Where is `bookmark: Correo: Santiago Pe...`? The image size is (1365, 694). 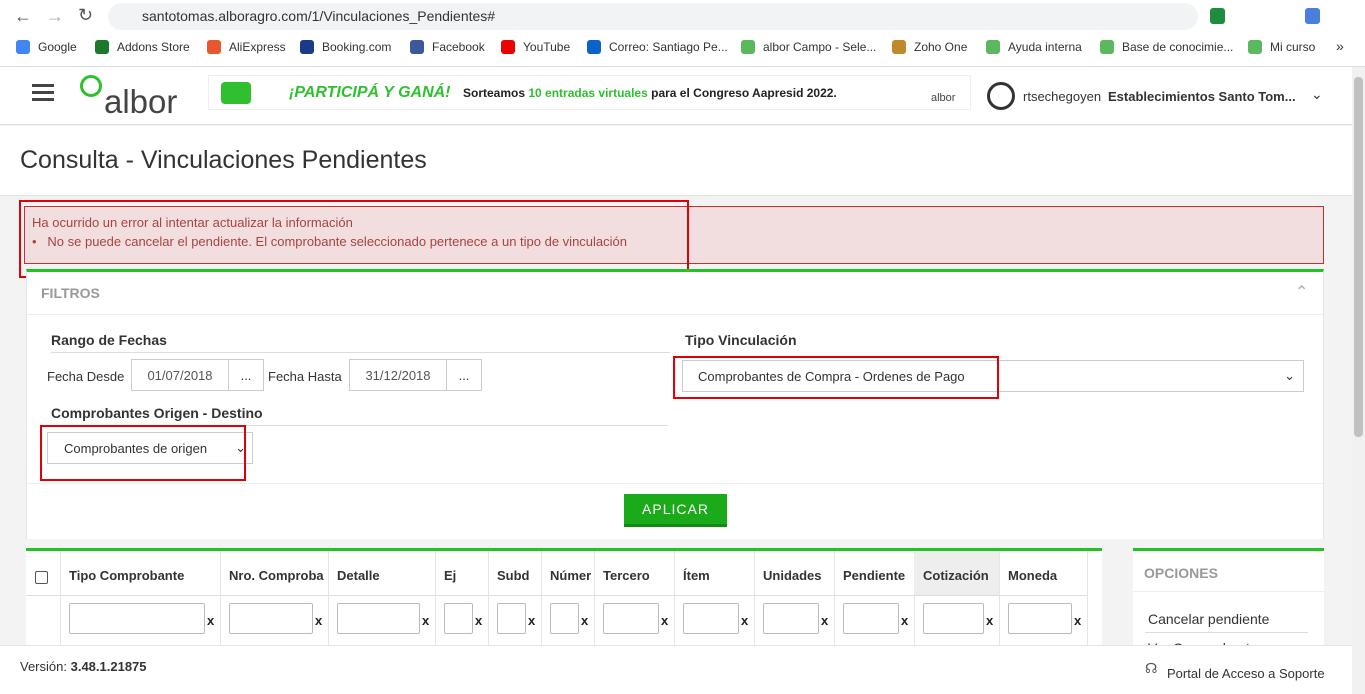 bookmark: Correo: Santiago Pe... is located at coordinates (668, 47).